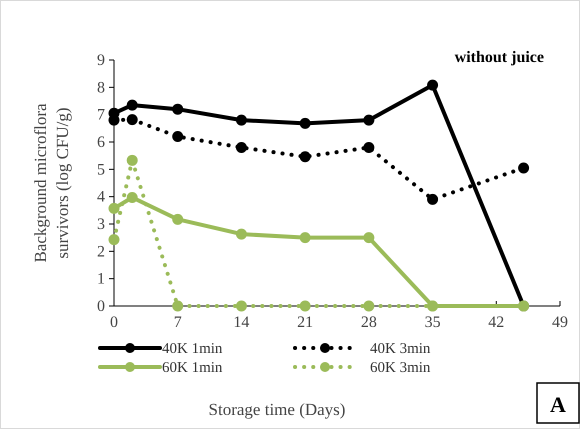 Image resolution: width=580 pixels, height=429 pixels. Describe the element at coordinates (114, 322) in the screenshot. I see `x-tick-label: 0` at that location.